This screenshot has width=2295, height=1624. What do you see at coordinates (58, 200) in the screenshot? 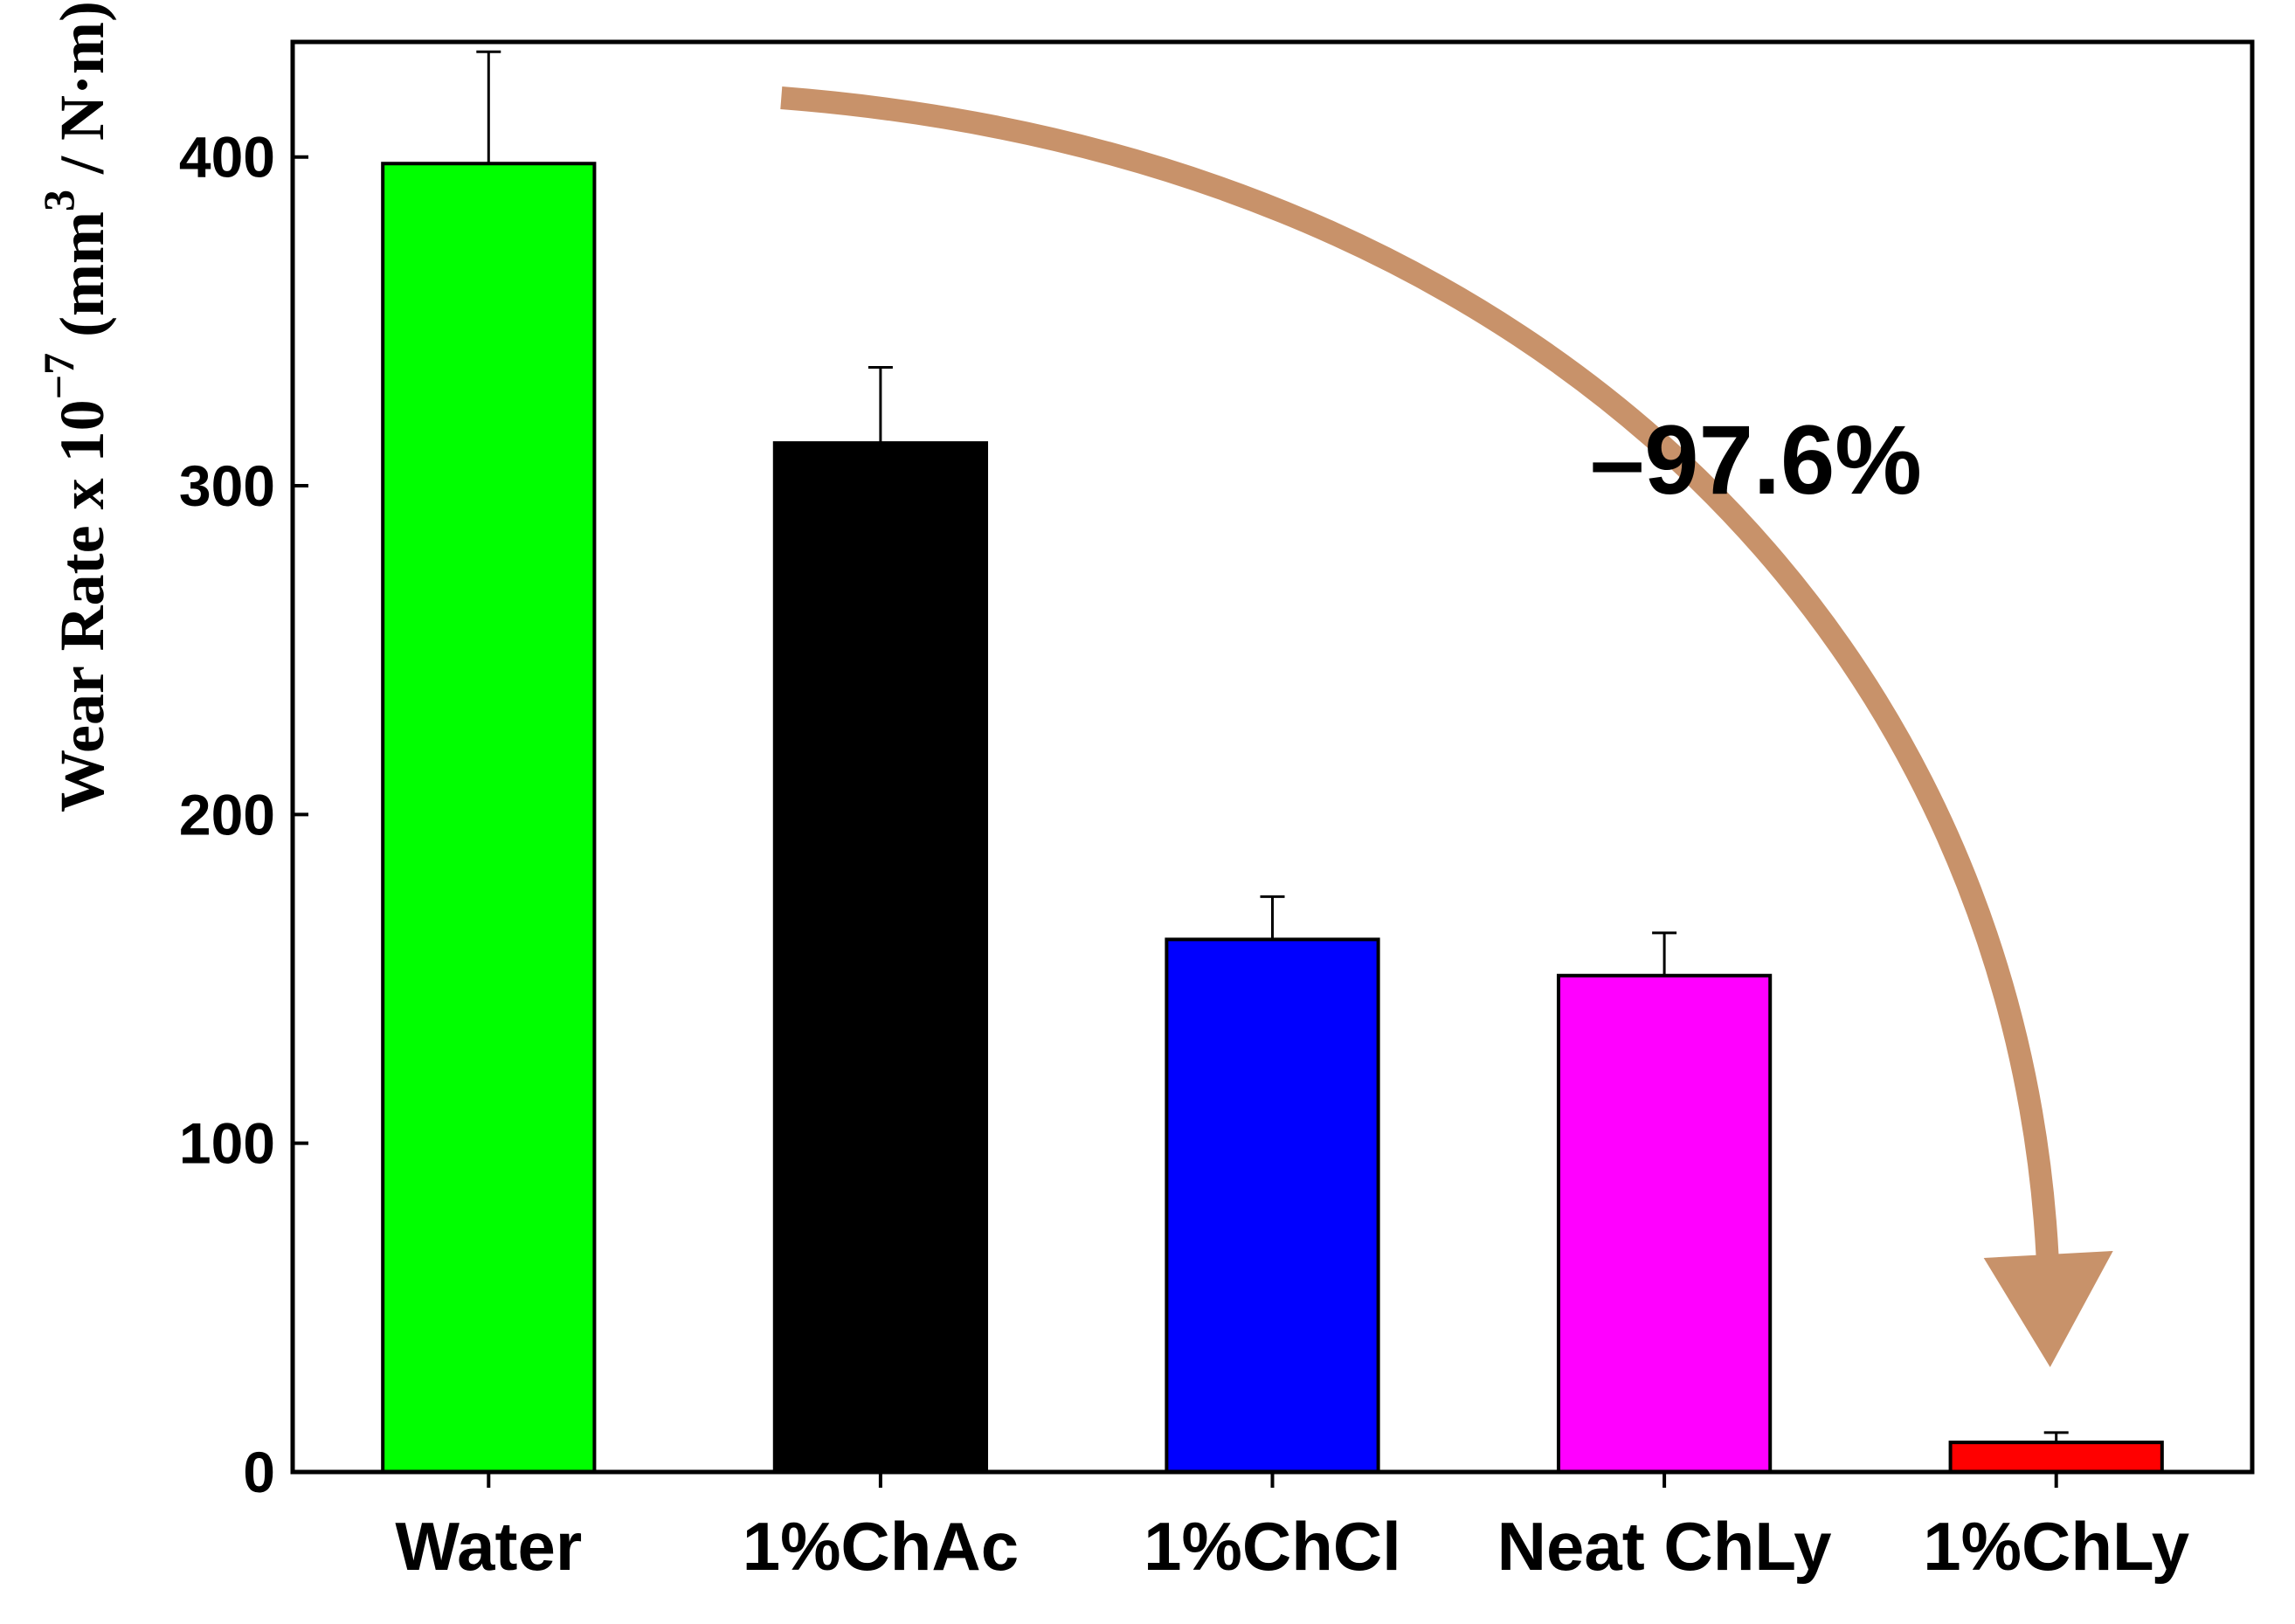
I see `y-axis-label-unit-exponent: 3` at bounding box center [58, 200].